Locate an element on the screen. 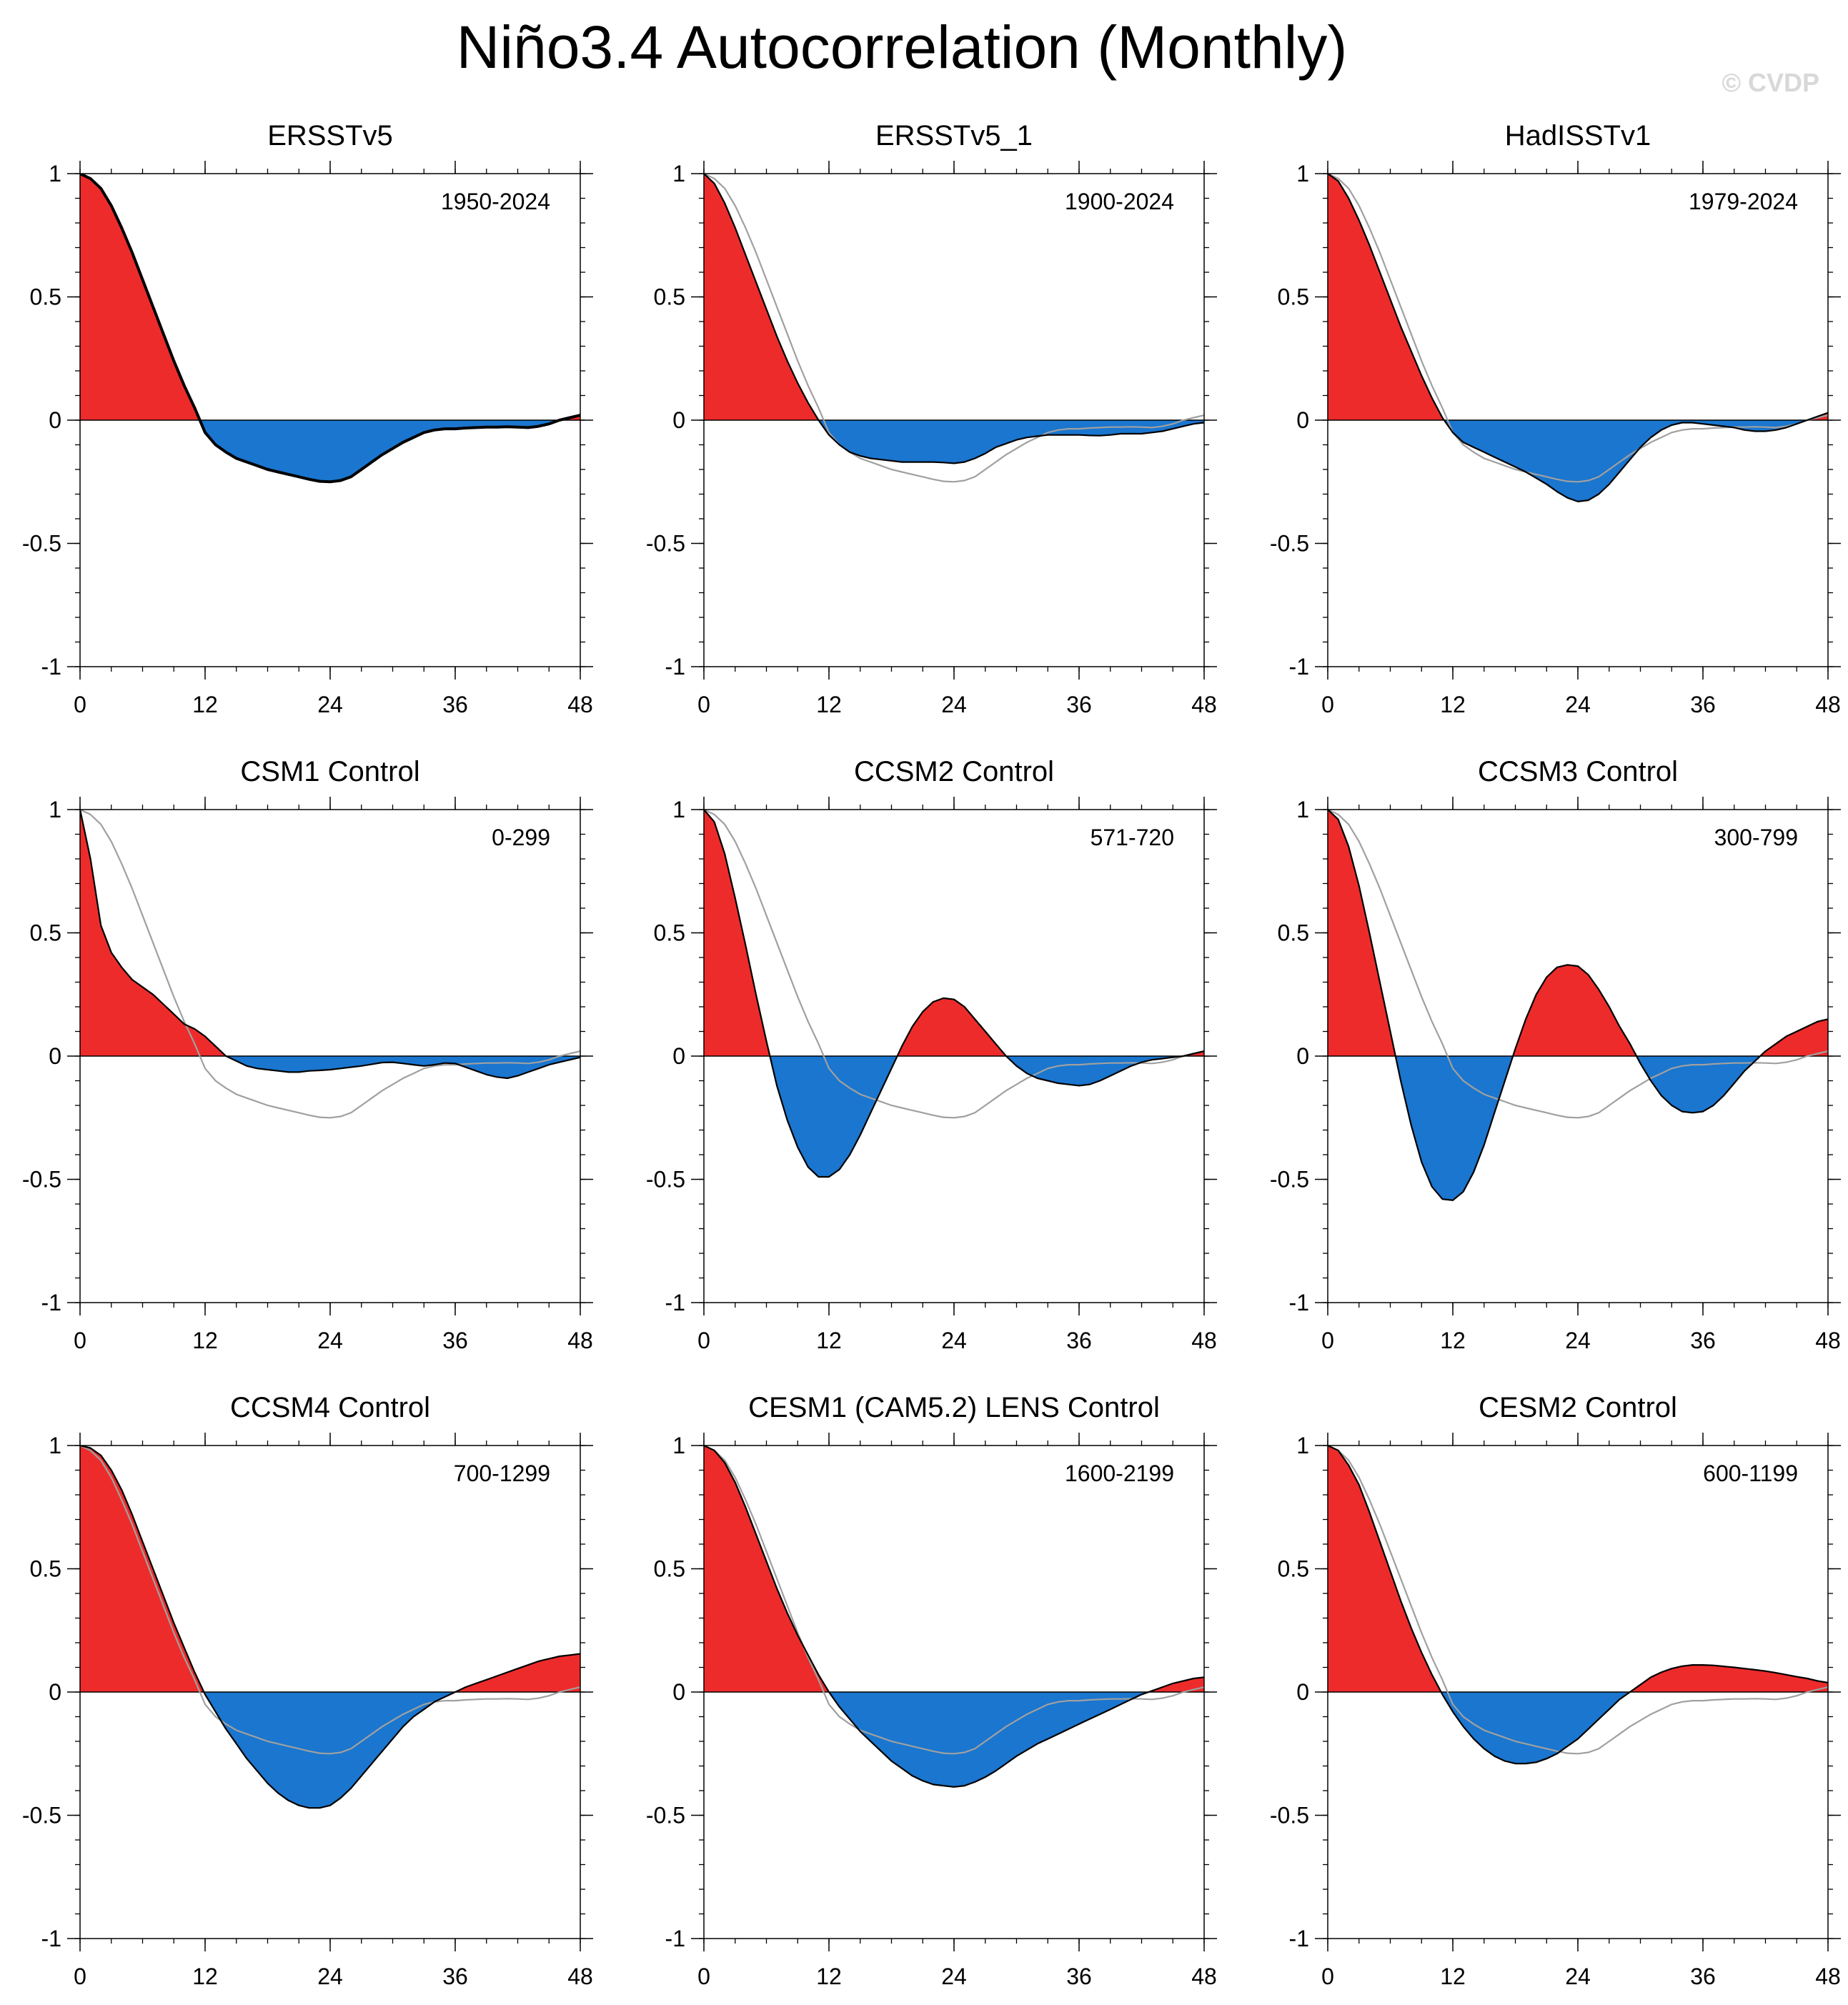 The width and height of the screenshot is (1848, 2005). watermark: © CVDP is located at coordinates (1770, 82).